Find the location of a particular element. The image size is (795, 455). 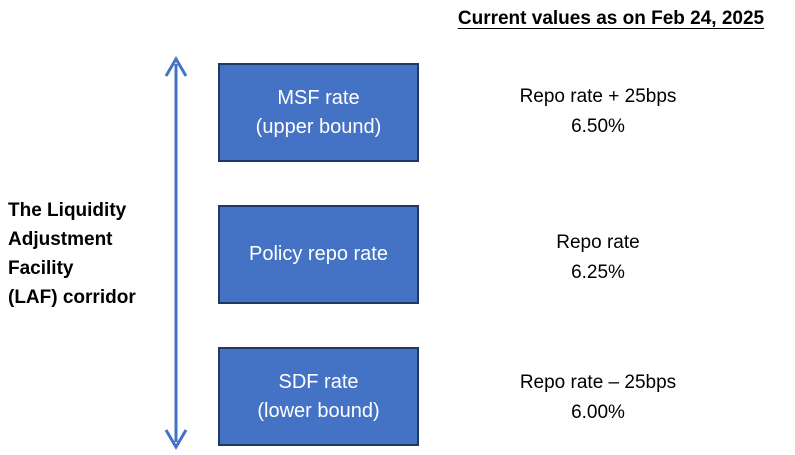

sdf-rate-box: SDF rate (lower bound) is located at coordinates (318, 396).